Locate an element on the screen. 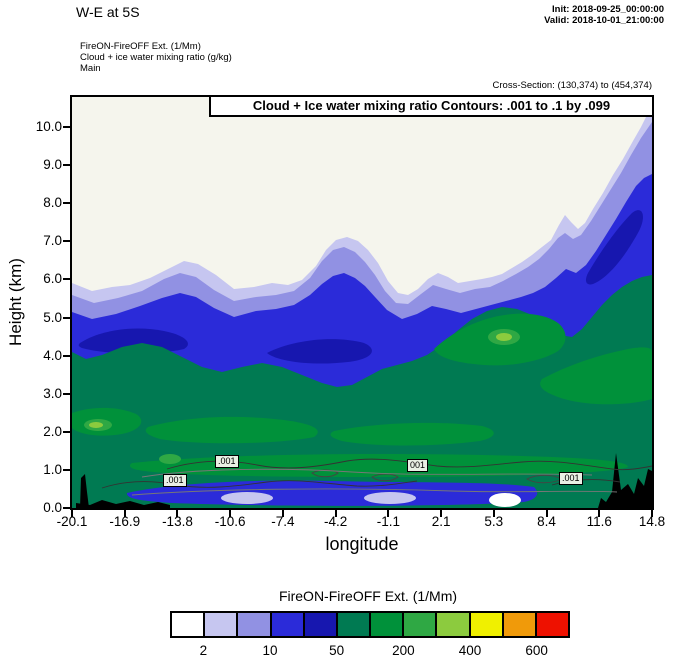  y-axis-label: Height (km) is located at coordinates (15, 302).